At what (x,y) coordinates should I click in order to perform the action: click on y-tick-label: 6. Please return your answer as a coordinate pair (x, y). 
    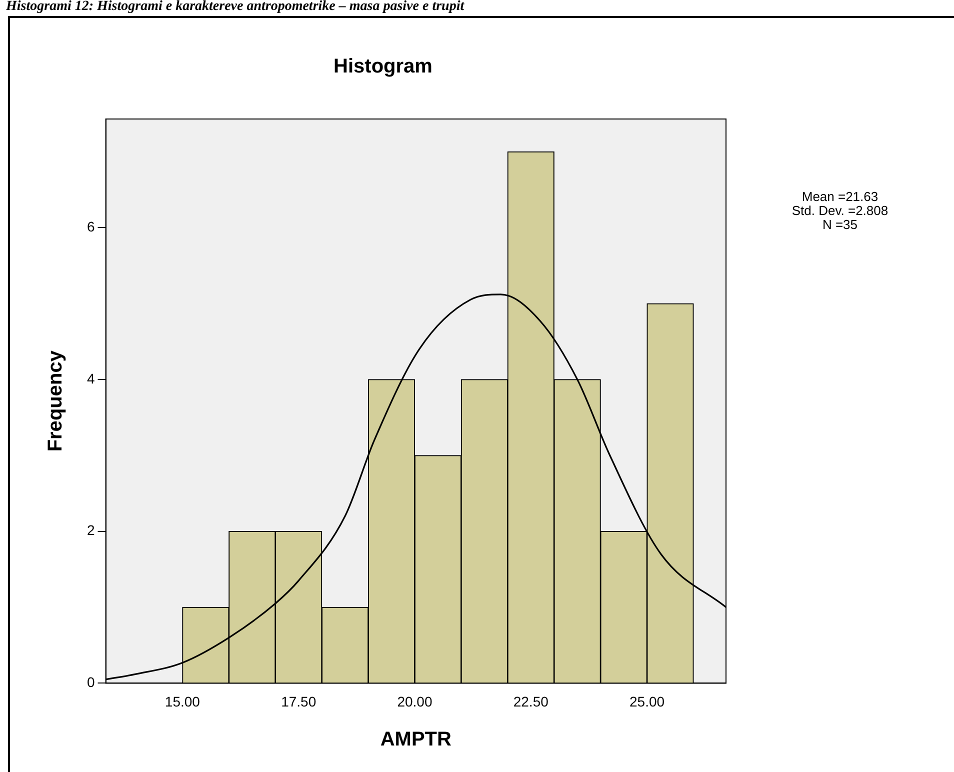
    Looking at the image, I should click on (90, 226).